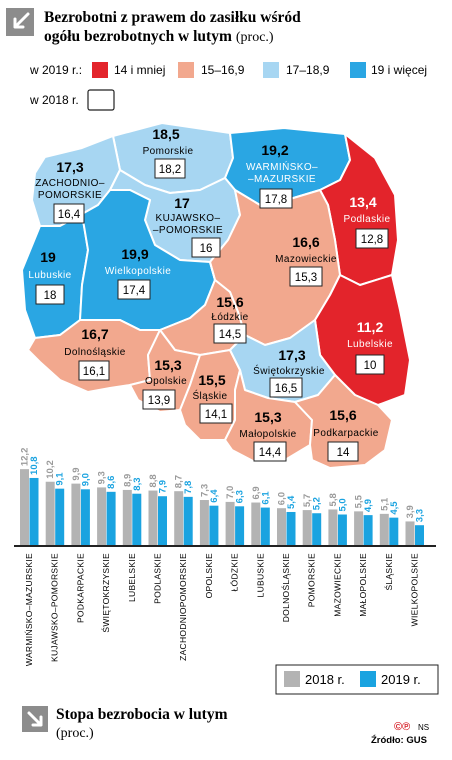  I want to click on value-2018: 14,5, so click(230, 335).